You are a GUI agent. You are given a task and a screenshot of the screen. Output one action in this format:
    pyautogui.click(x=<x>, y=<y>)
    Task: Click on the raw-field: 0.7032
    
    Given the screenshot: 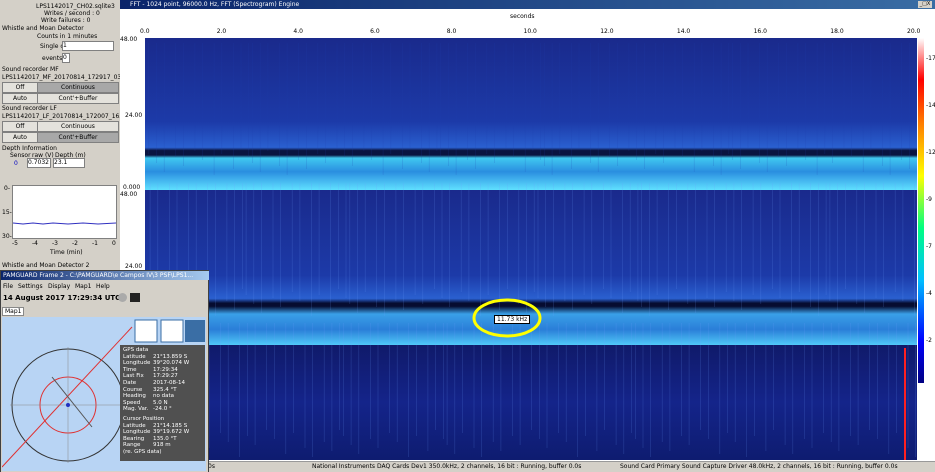 What is the action you would take?
    pyautogui.click(x=39, y=163)
    